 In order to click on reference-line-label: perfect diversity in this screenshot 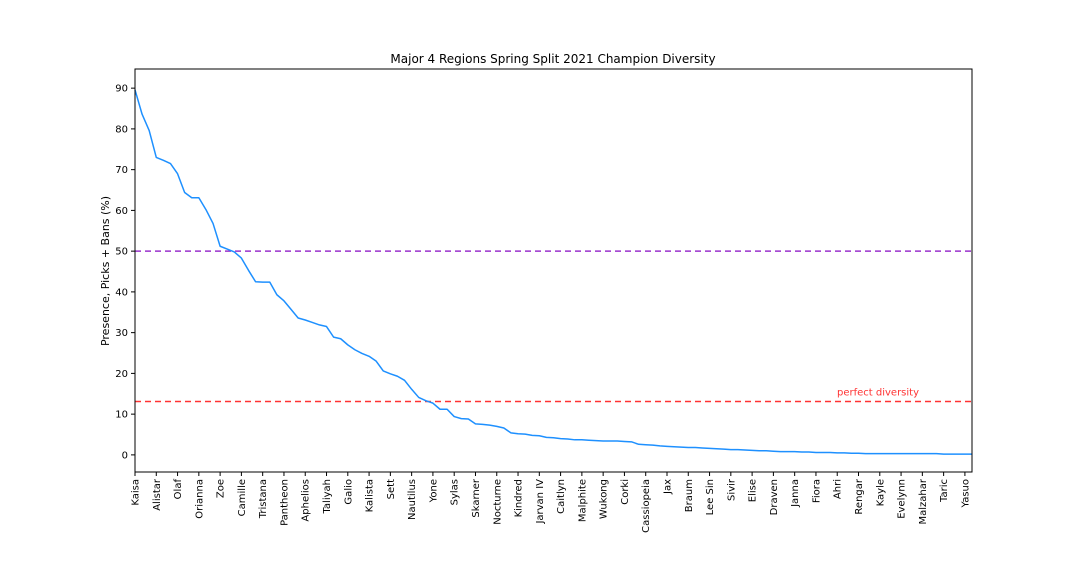, I will do `click(878, 393)`.